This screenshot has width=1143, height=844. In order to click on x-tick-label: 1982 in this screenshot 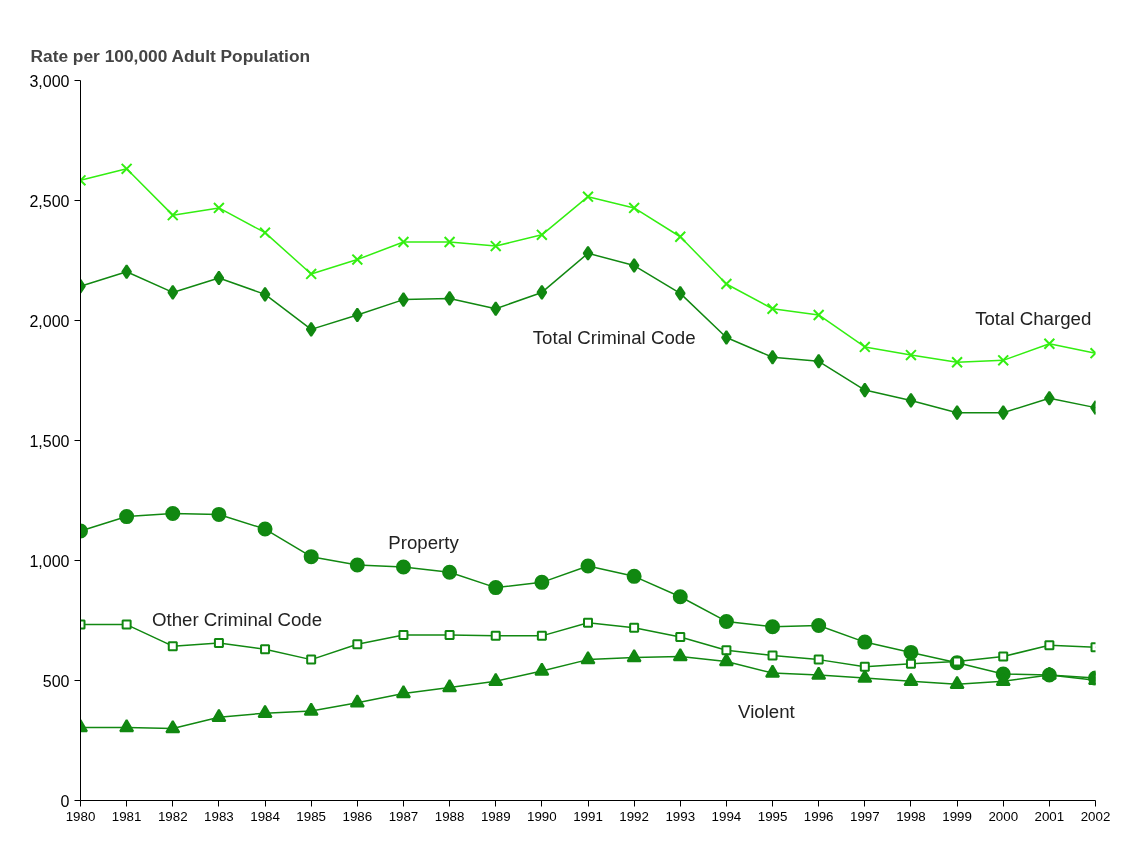, I will do `click(172, 816)`.